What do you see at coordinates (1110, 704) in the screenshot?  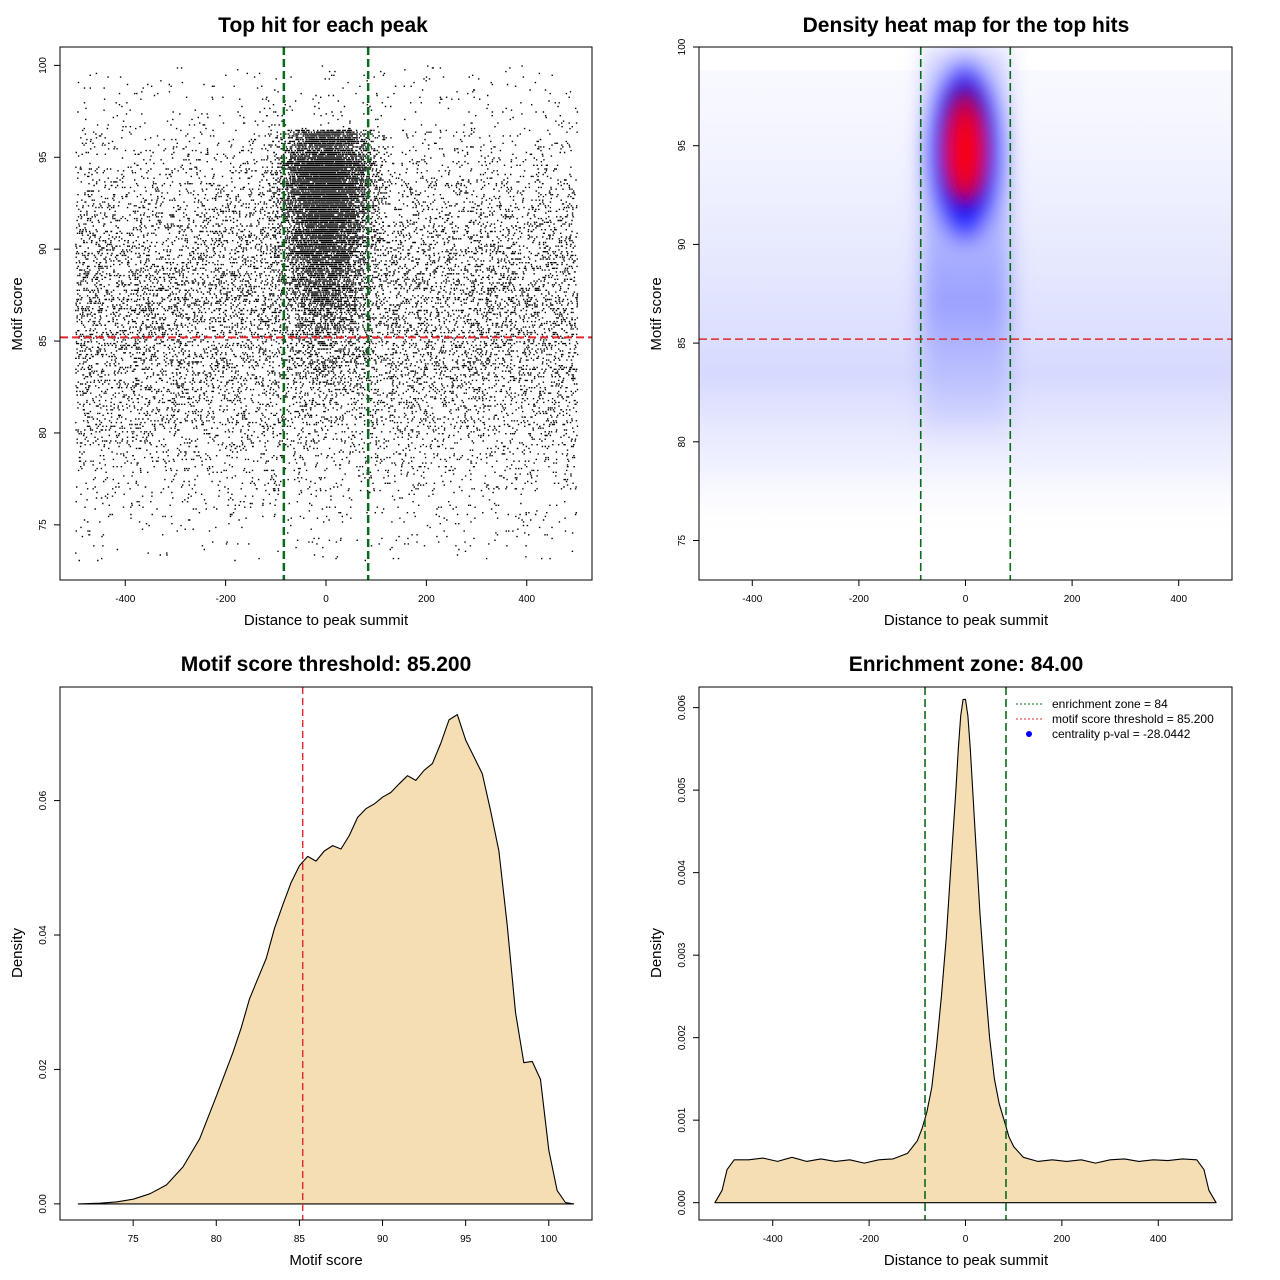 I see `legend-label-enrichment-zone: enrichment zone = 84` at bounding box center [1110, 704].